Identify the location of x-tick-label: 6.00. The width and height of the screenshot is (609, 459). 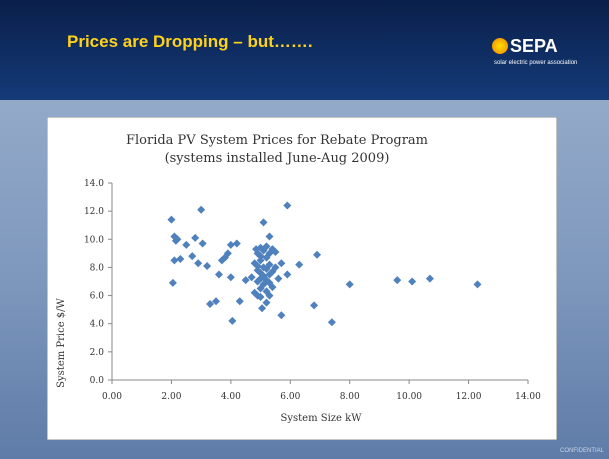
(290, 397).